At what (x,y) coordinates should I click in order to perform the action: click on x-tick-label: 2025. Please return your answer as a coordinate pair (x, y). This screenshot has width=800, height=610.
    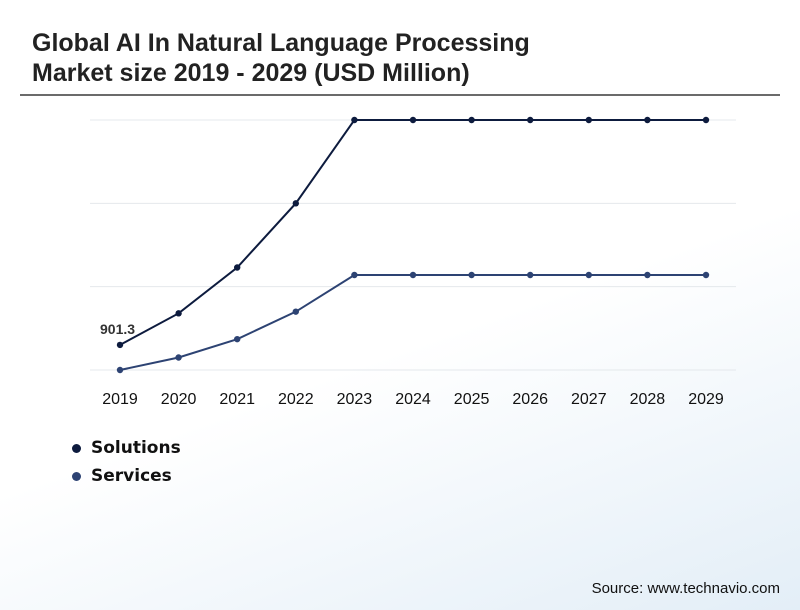
    Looking at the image, I should click on (472, 399).